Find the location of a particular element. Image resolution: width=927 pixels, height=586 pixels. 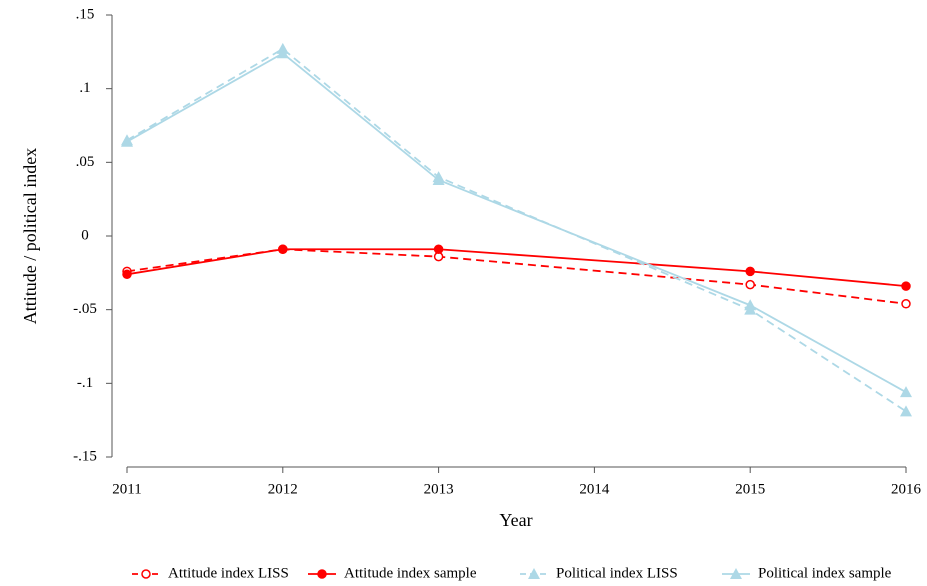

x-tick-label: 2014 is located at coordinates (594, 489).